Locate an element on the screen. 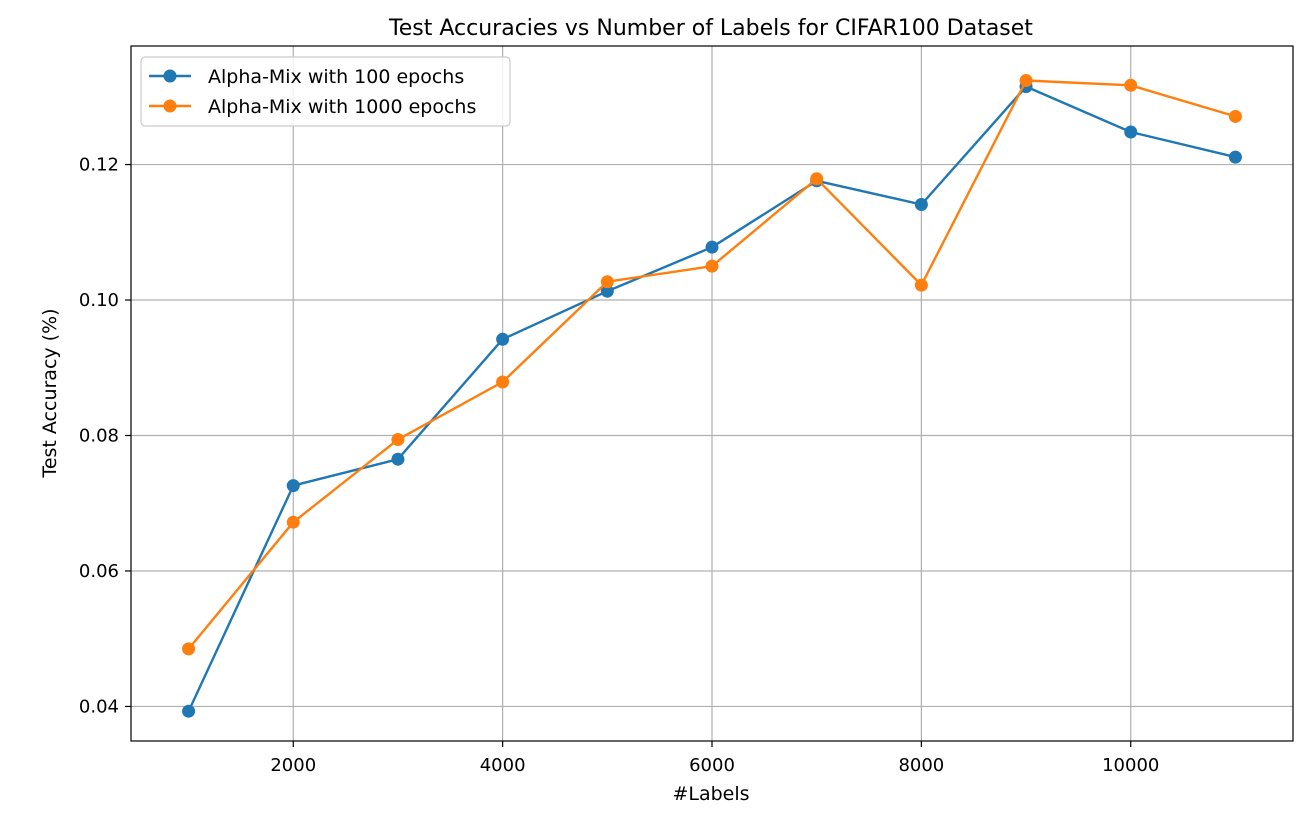 This screenshot has width=1306, height=821. y-tick-label: 0.12 is located at coordinates (99, 165).